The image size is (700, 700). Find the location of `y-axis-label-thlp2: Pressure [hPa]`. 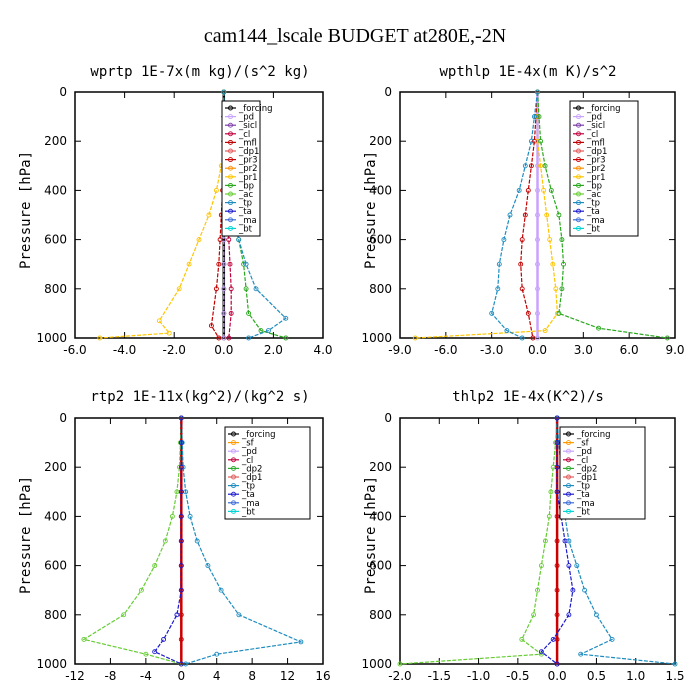

y-axis-label-thlp2: Pressure [hPa] is located at coordinates (371, 535).